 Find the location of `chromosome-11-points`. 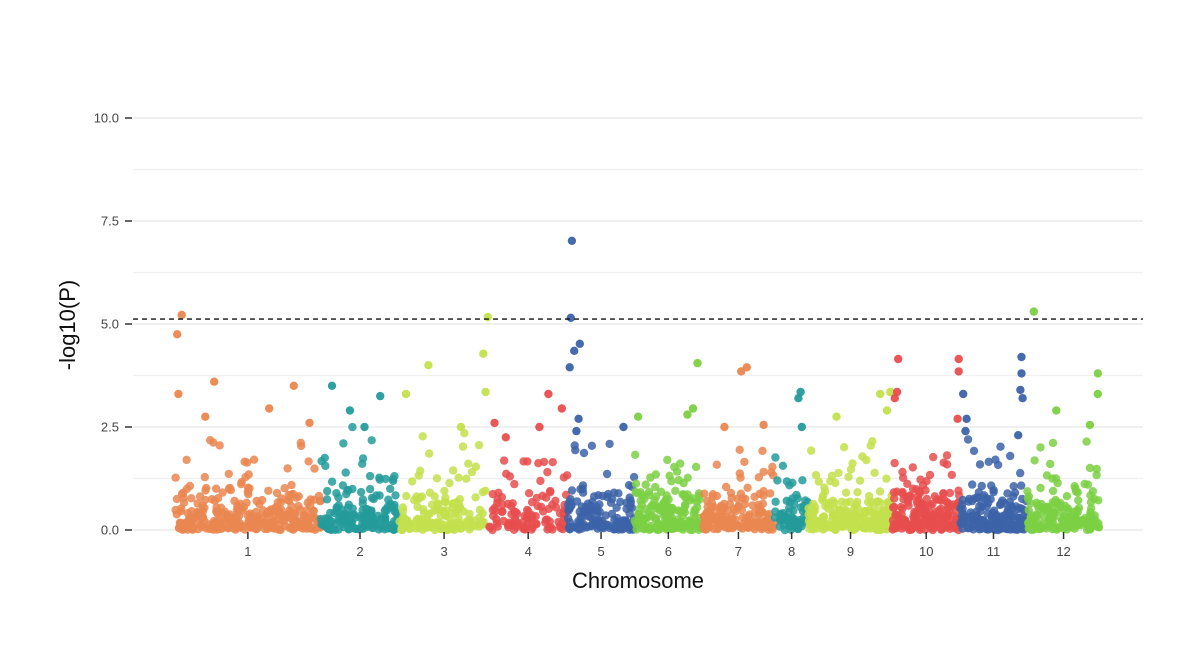

chromosome-11-points is located at coordinates (993, 443).